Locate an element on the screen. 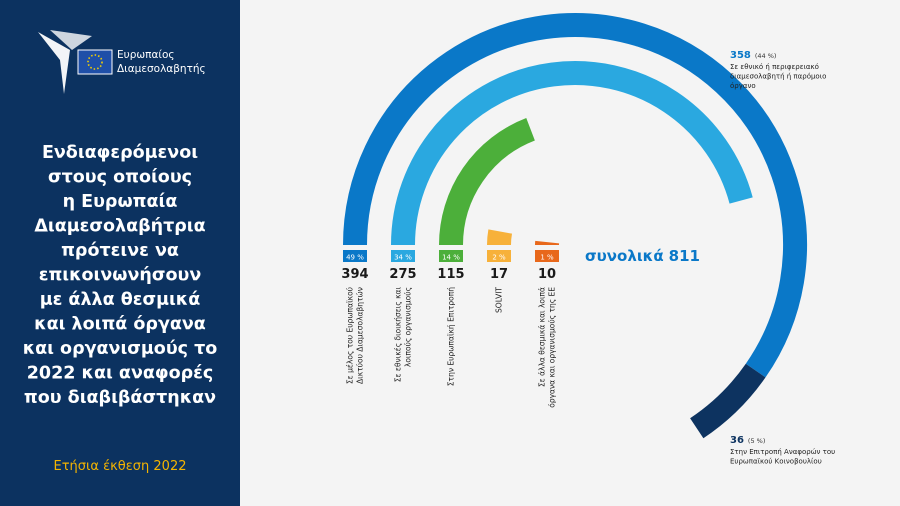 This screenshot has height=506, width=900. category-label: λοιπούς οργανισμούς is located at coordinates (407, 327).